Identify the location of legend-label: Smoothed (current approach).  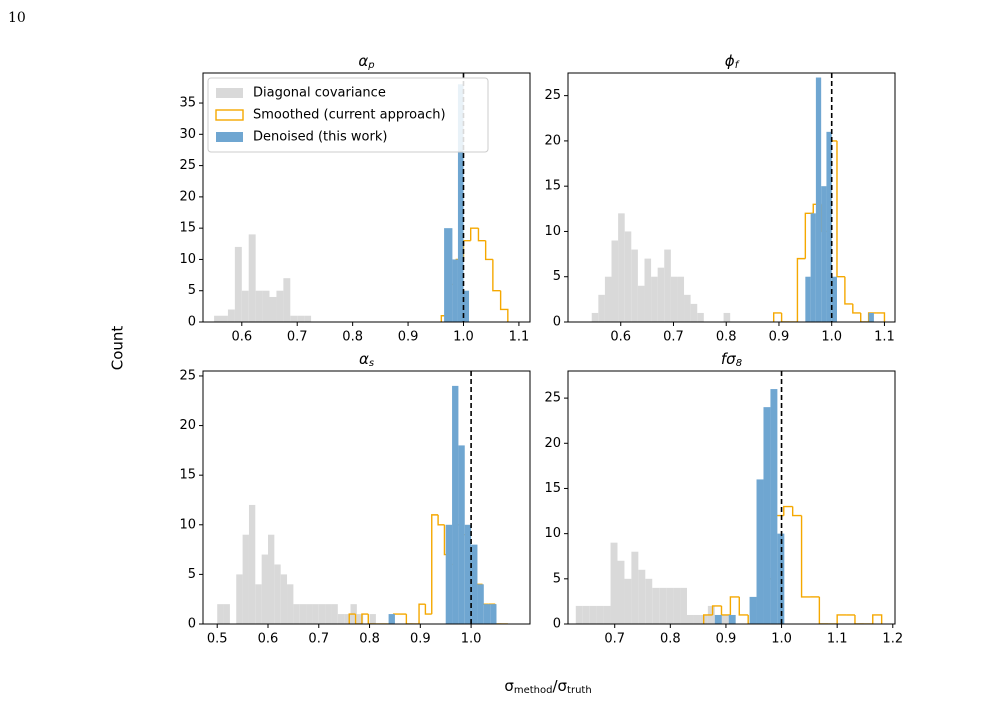
(349, 115).